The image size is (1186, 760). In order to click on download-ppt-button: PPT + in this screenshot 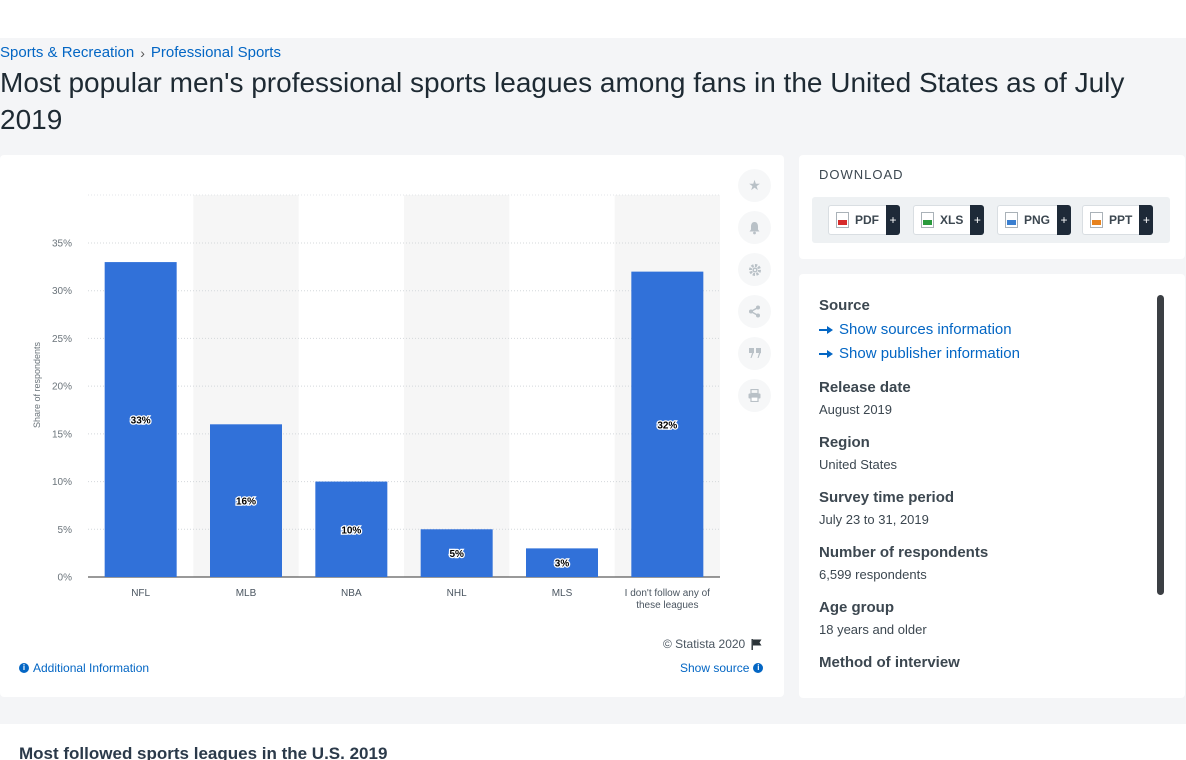, I will do `click(1118, 220)`.